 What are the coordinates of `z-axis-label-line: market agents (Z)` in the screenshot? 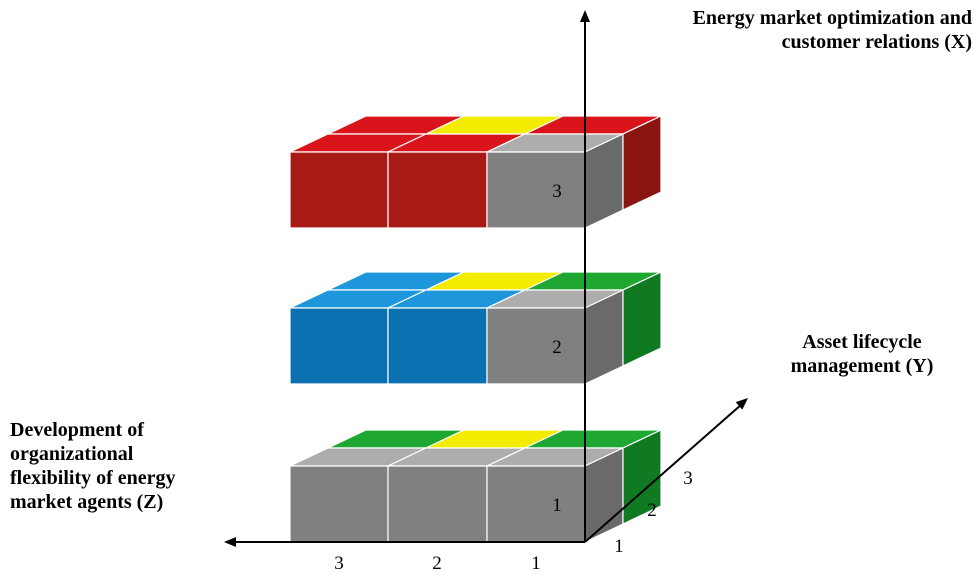 It's located at (87, 502).